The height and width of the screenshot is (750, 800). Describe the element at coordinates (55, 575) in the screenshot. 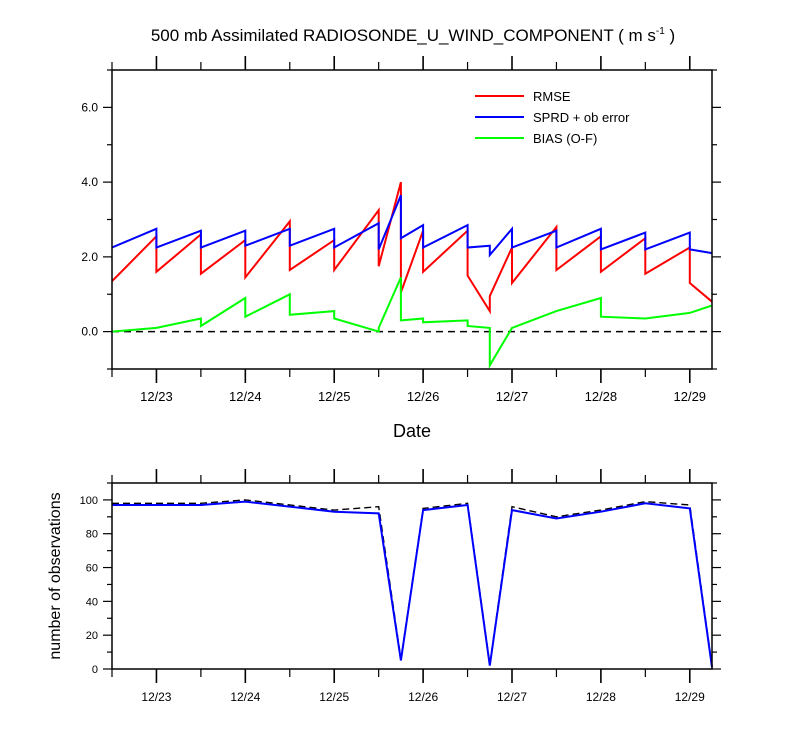

I see `y-axis-label: number of observations` at that location.